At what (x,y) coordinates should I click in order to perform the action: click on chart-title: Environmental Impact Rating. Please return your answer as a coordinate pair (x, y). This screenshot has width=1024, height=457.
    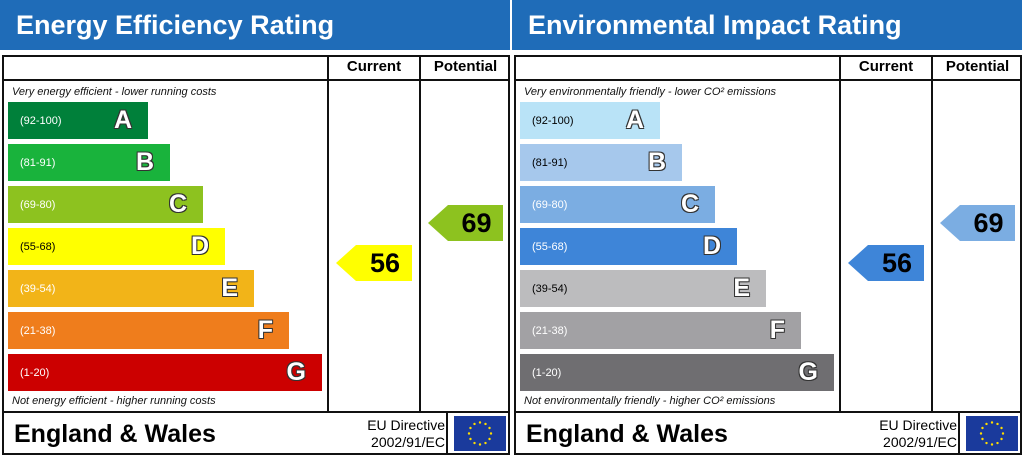
    Looking at the image, I should click on (767, 25).